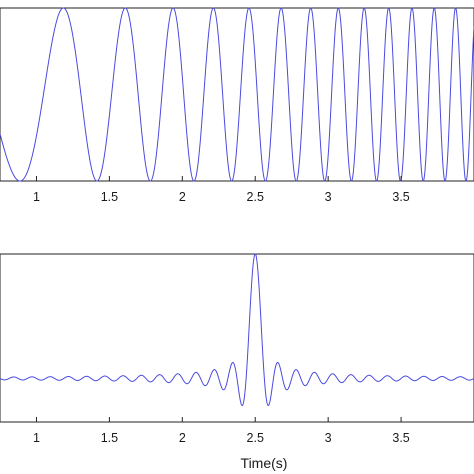 The width and height of the screenshot is (474, 474). What do you see at coordinates (328, 438) in the screenshot?
I see `pulse-x-tick-label: 3` at bounding box center [328, 438].